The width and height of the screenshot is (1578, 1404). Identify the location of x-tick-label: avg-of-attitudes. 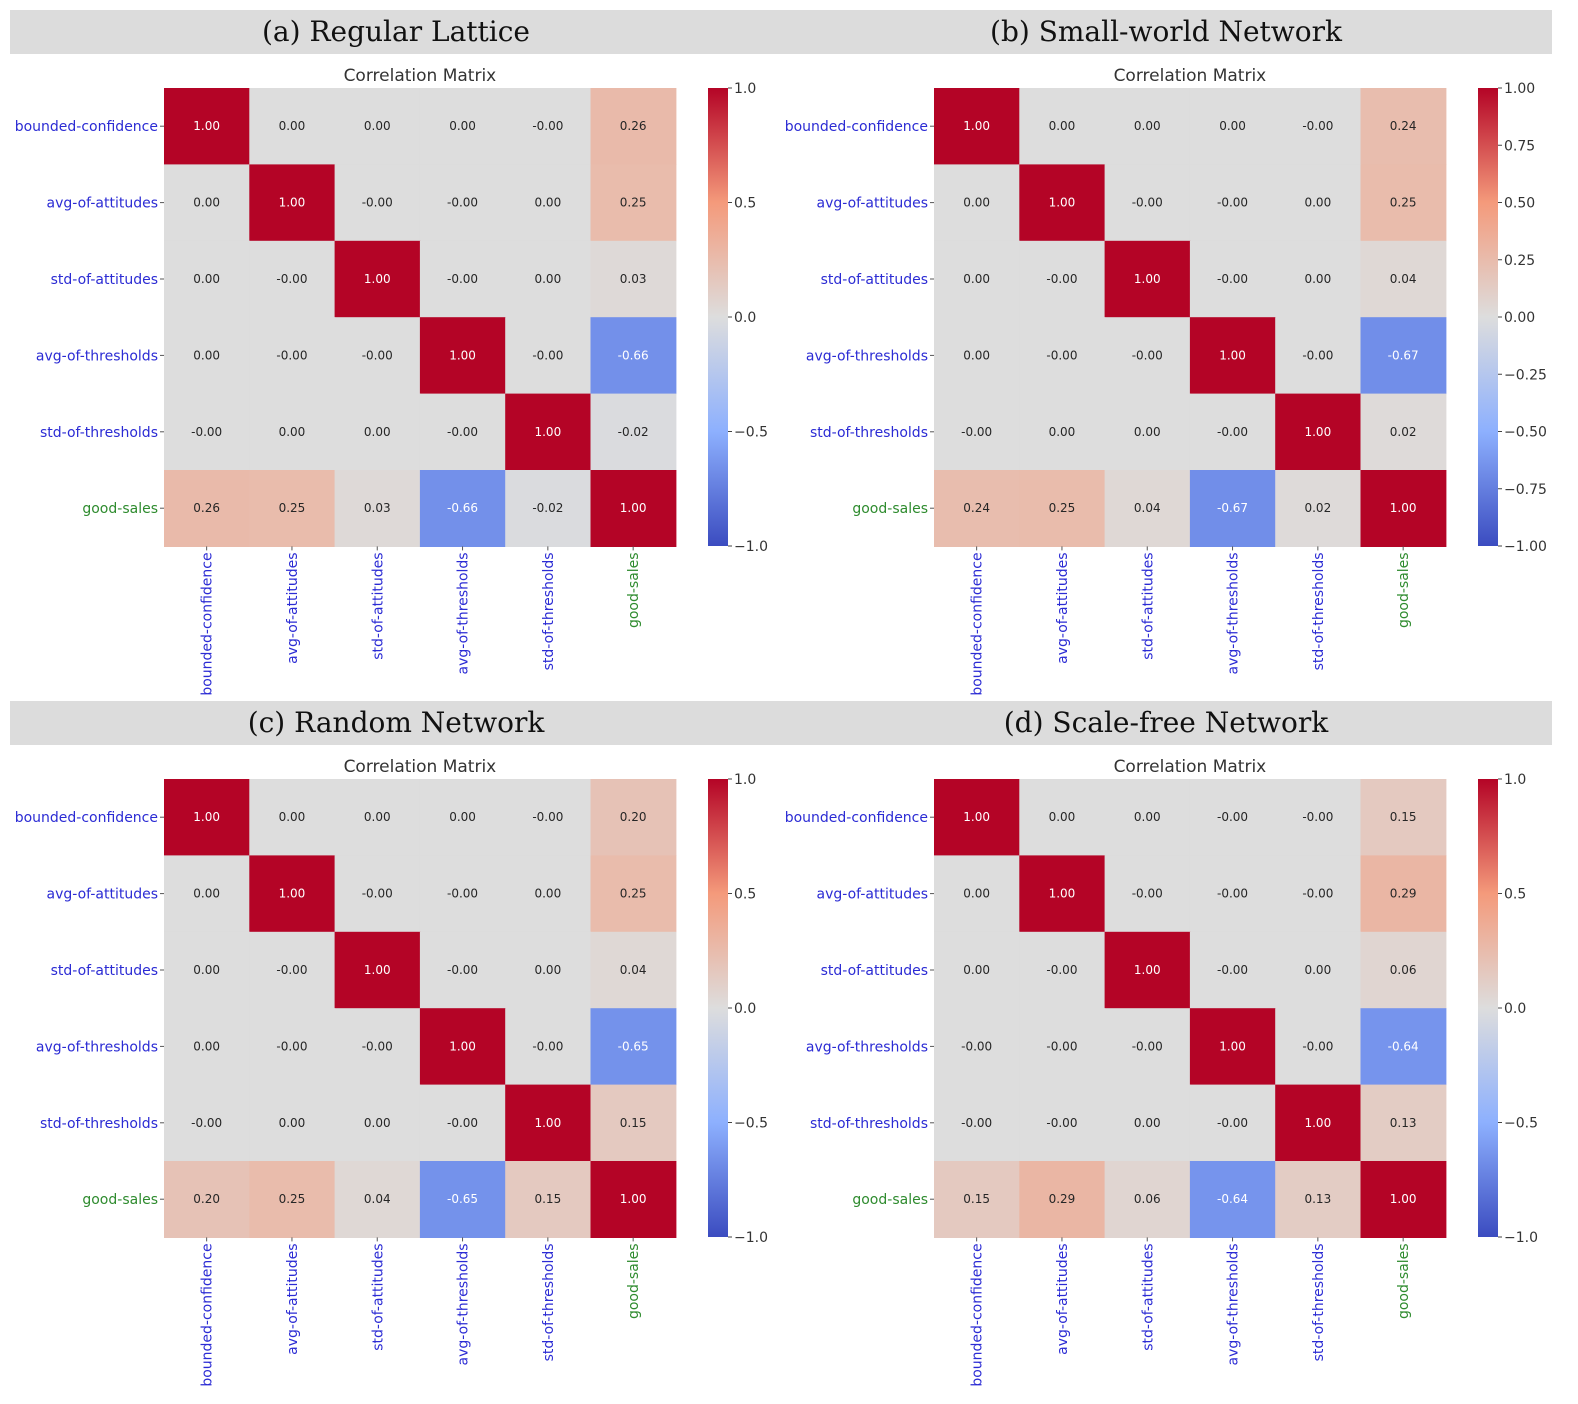
(1063, 607).